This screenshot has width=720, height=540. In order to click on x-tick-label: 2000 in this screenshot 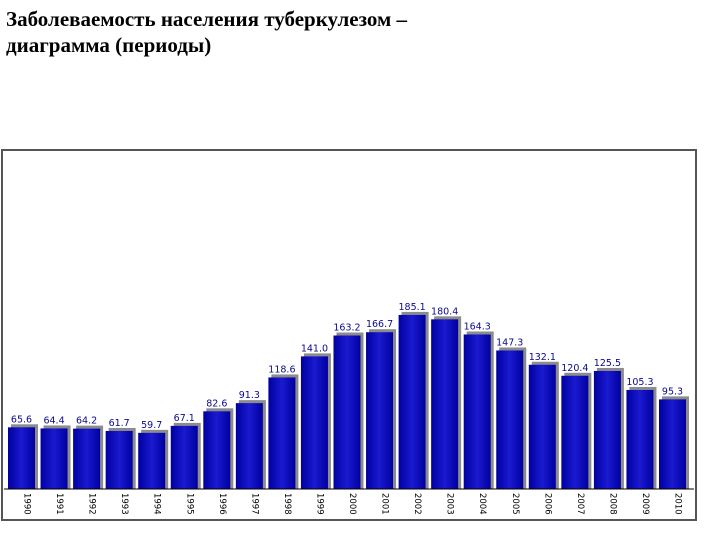, I will do `click(352, 504)`.